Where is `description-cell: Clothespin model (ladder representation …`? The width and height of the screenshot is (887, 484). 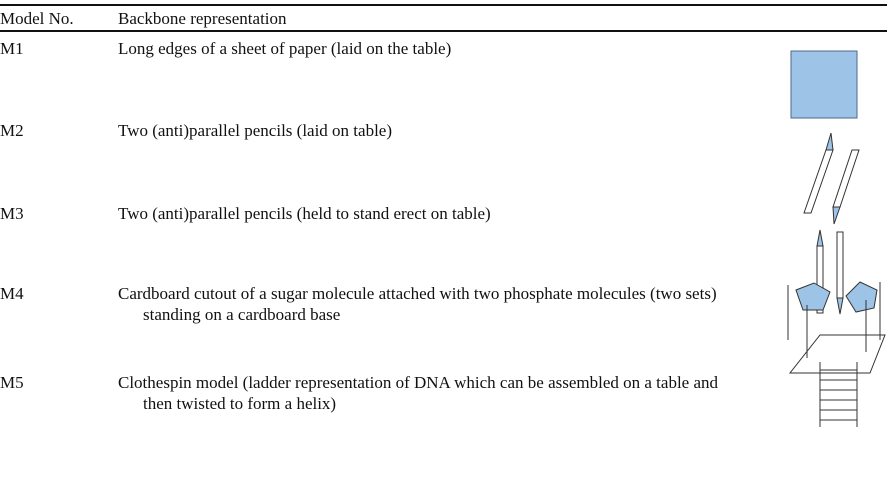
description-cell: Clothespin model (ladder representation … is located at coordinates (418, 393).